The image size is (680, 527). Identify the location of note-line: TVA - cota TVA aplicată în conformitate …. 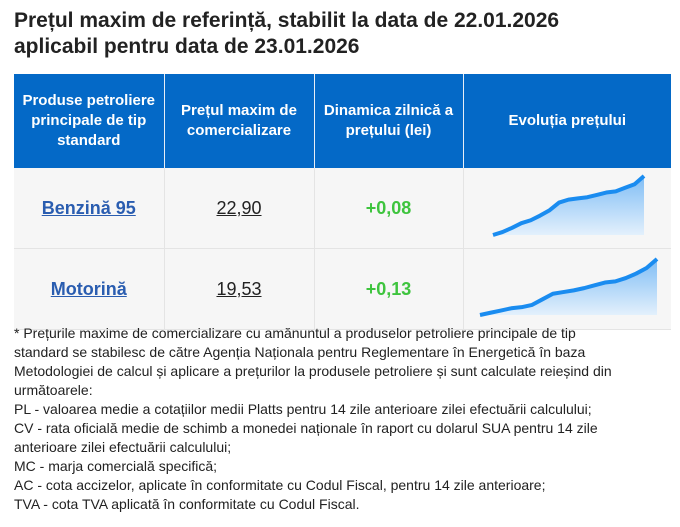
(187, 504).